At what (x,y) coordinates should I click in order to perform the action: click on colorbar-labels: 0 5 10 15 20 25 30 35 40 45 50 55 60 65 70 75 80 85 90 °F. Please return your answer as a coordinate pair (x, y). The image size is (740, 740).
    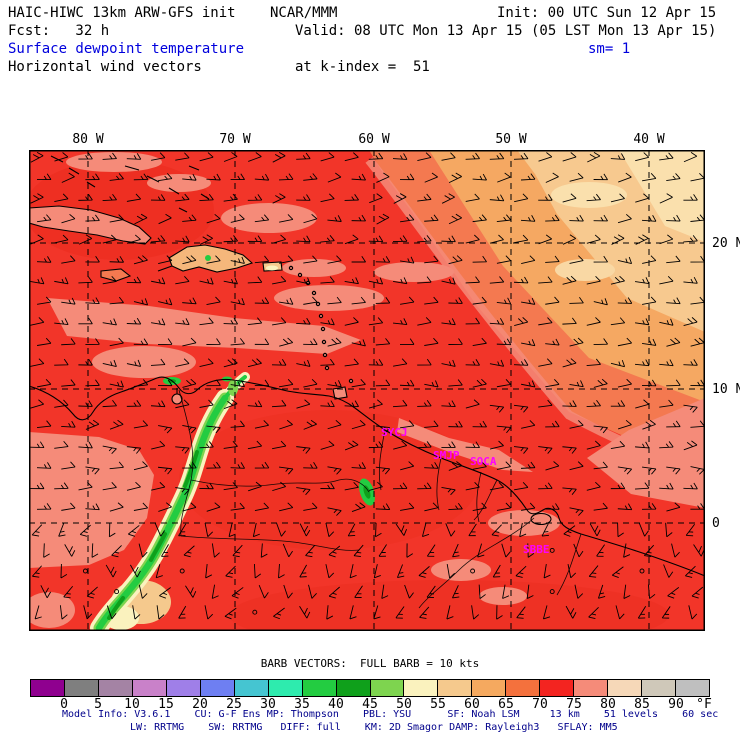
    Looking at the image, I should click on (380, 704).